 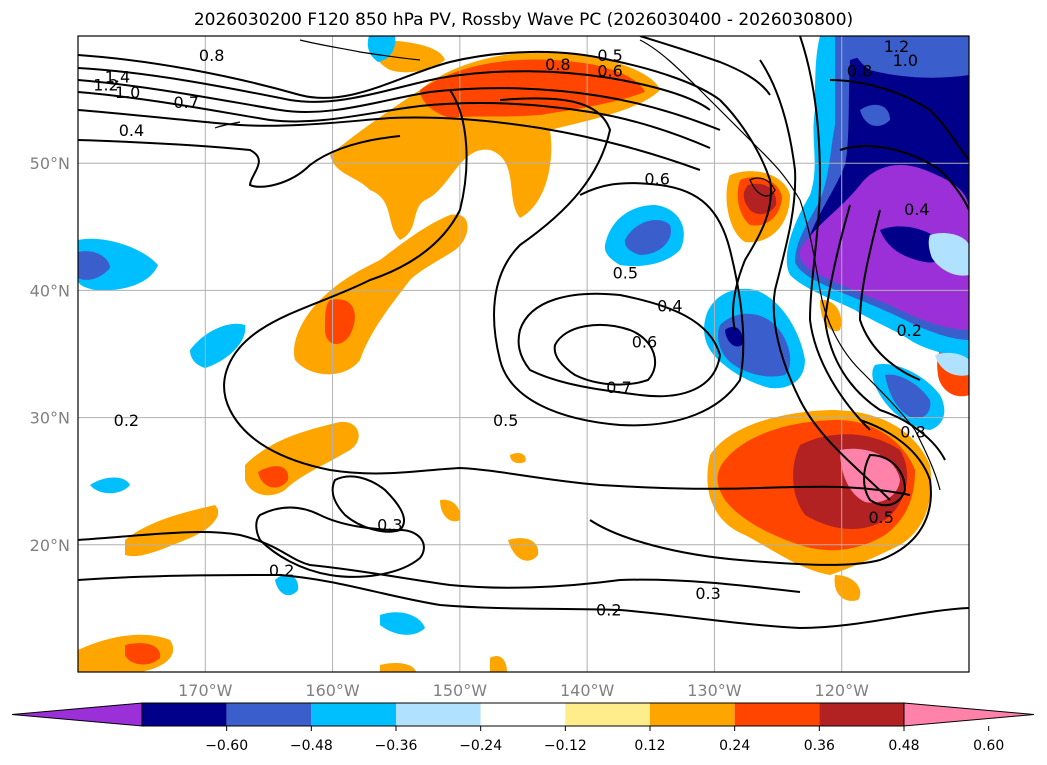 What do you see at coordinates (988, 746) in the screenshot?
I see `colorbar-tick-label: 0.60` at bounding box center [988, 746].